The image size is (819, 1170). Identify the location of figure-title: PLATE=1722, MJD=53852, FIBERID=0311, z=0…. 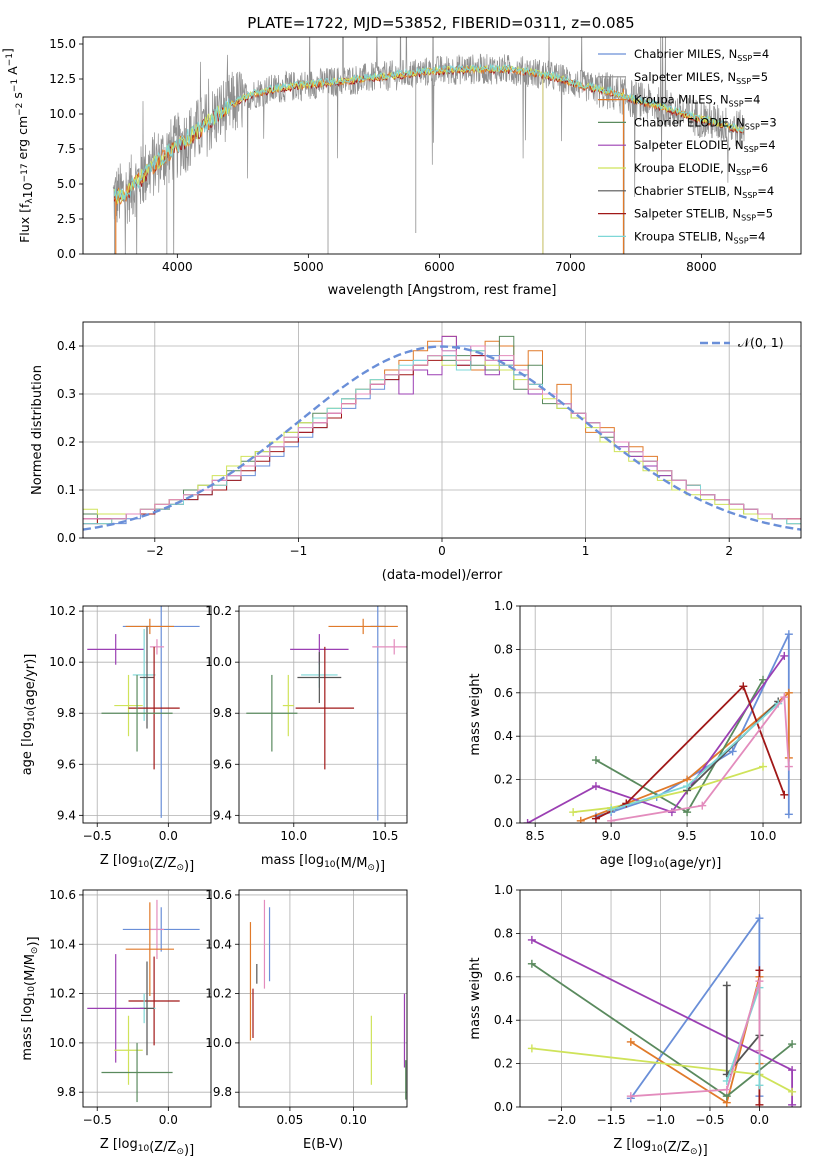
(440, 23).